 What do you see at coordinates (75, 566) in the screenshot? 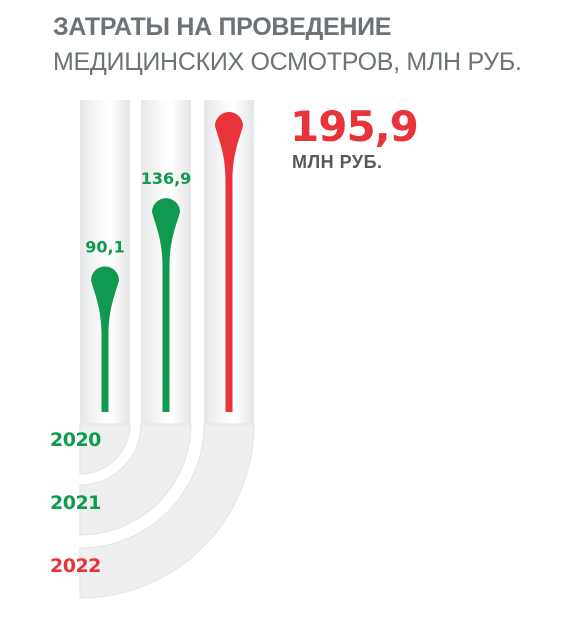
I see `year-label-2022: 2022` at bounding box center [75, 566].